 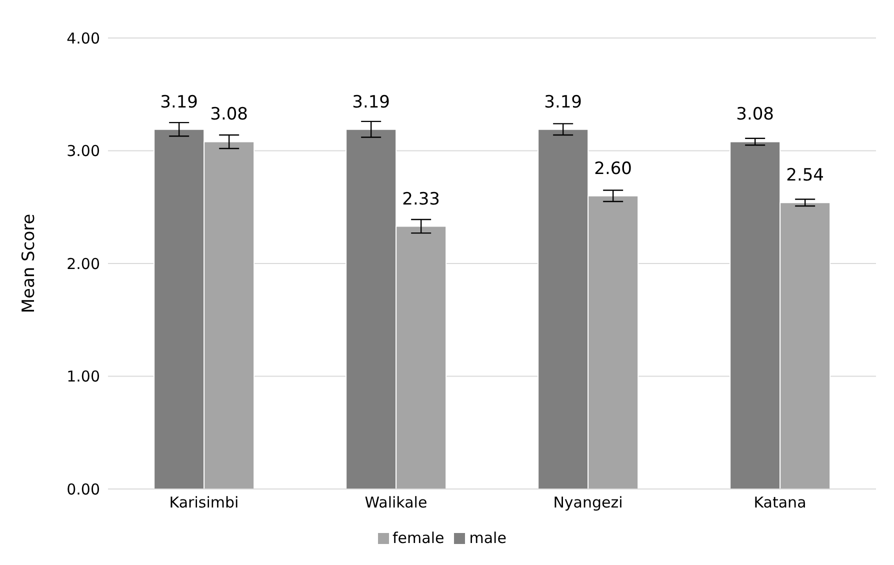 I want to click on y-tick-label: 1.00, so click(x=83, y=377).